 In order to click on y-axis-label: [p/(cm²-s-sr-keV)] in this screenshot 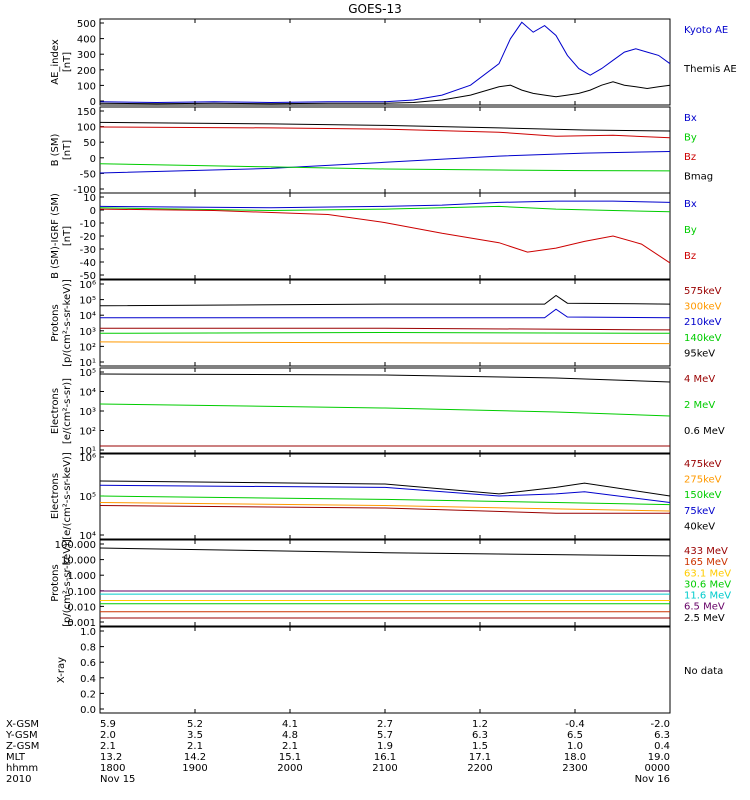, I will do `click(67, 583)`.